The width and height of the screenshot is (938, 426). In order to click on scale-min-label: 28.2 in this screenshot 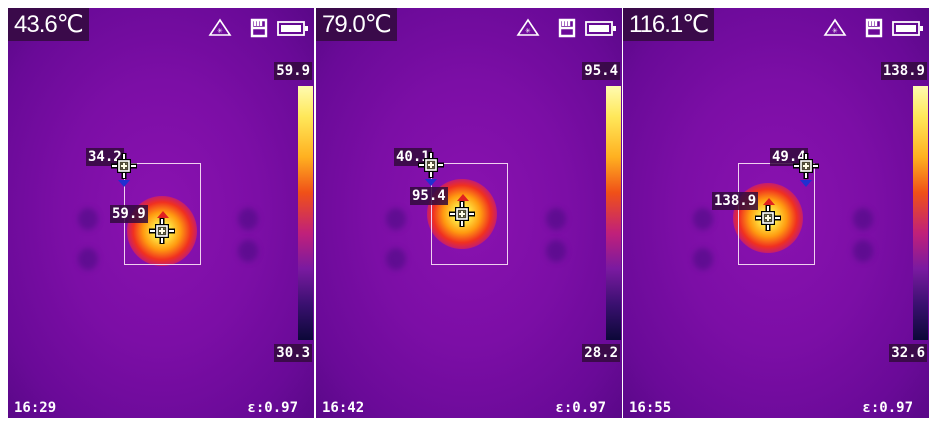, I will do `click(601, 353)`.